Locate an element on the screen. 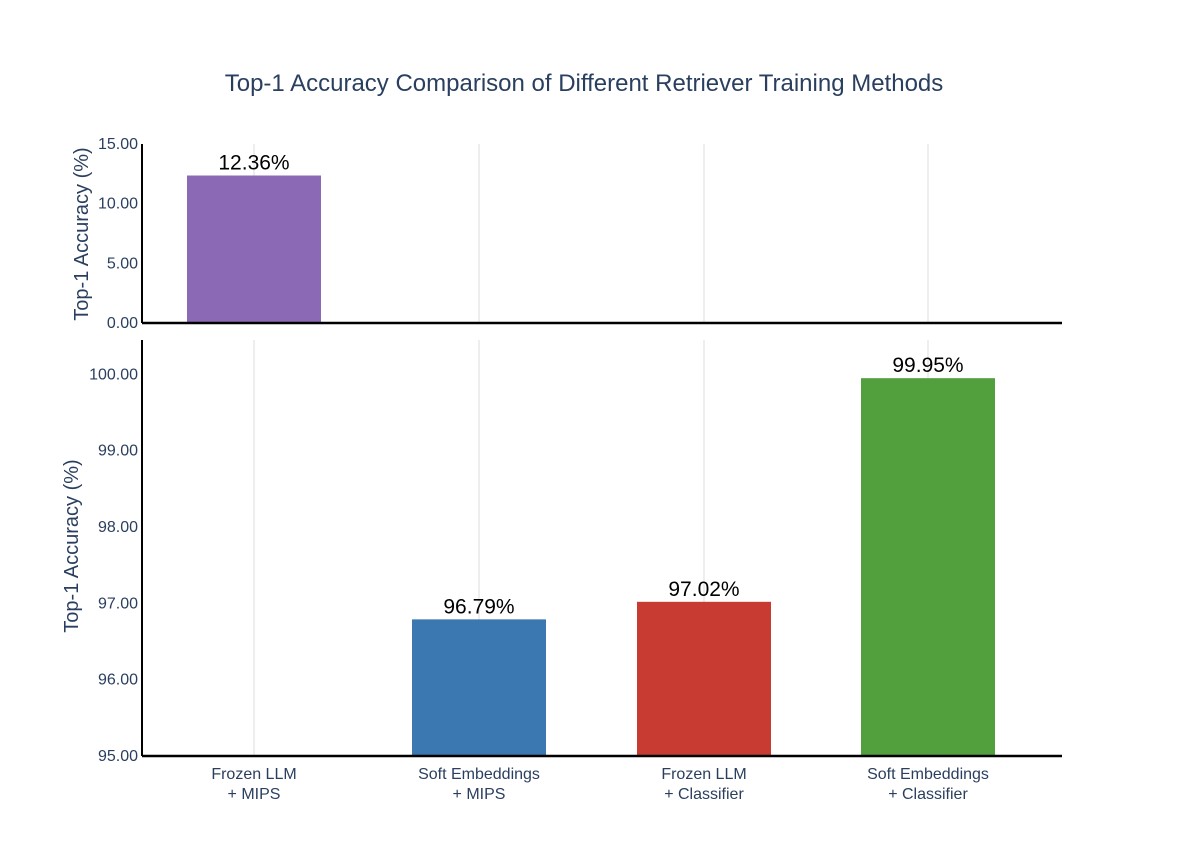 This screenshot has width=1199, height=868. upper-ytick-3: 10.00 is located at coordinates (118, 204).